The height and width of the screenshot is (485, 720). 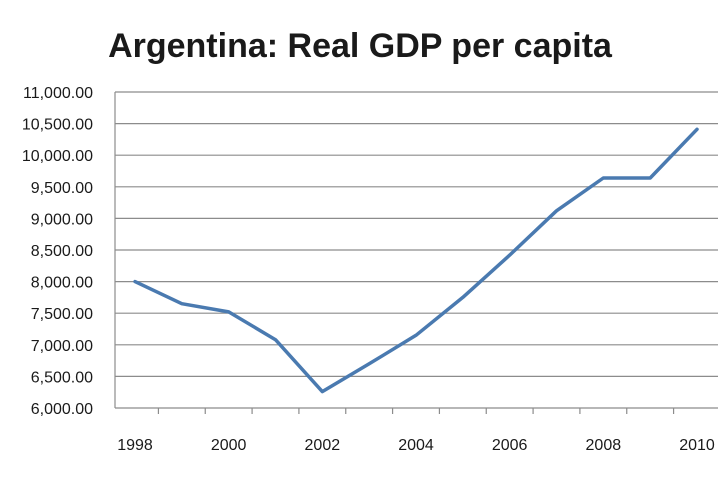 What do you see at coordinates (62, 188) in the screenshot?
I see `y-tick-label: 9,500.00` at bounding box center [62, 188].